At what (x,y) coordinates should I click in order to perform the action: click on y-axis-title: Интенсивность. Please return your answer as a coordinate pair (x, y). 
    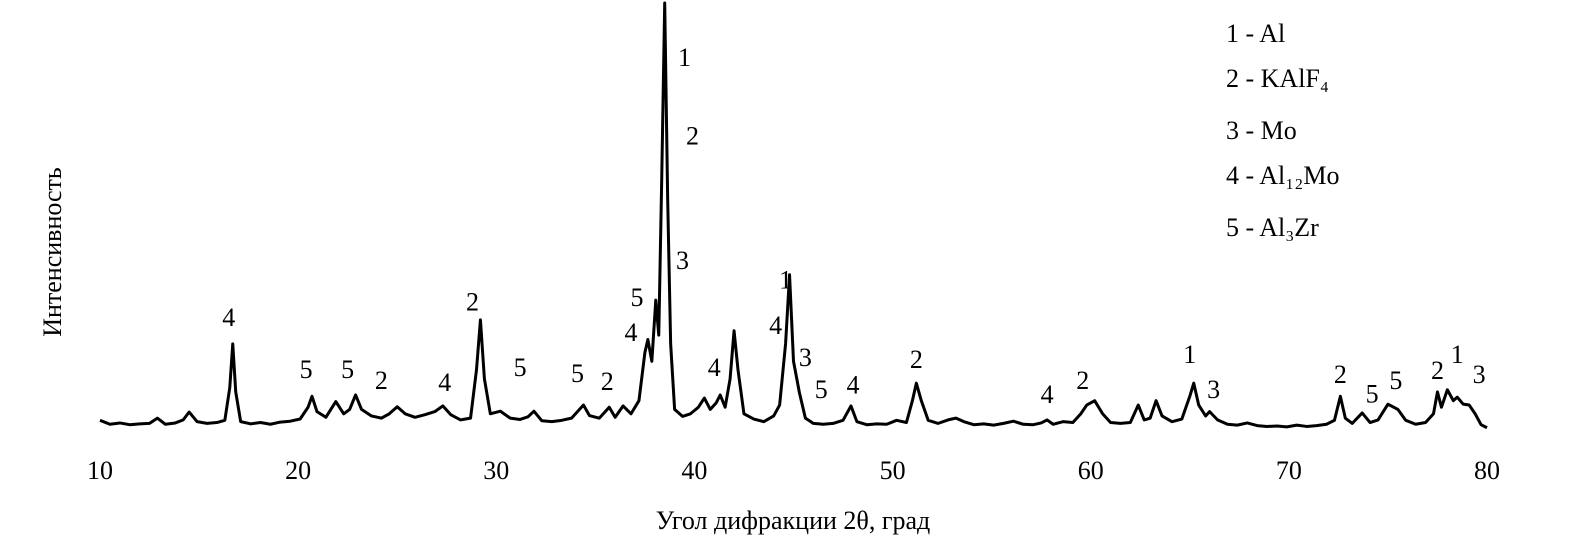
    Looking at the image, I should click on (52, 252).